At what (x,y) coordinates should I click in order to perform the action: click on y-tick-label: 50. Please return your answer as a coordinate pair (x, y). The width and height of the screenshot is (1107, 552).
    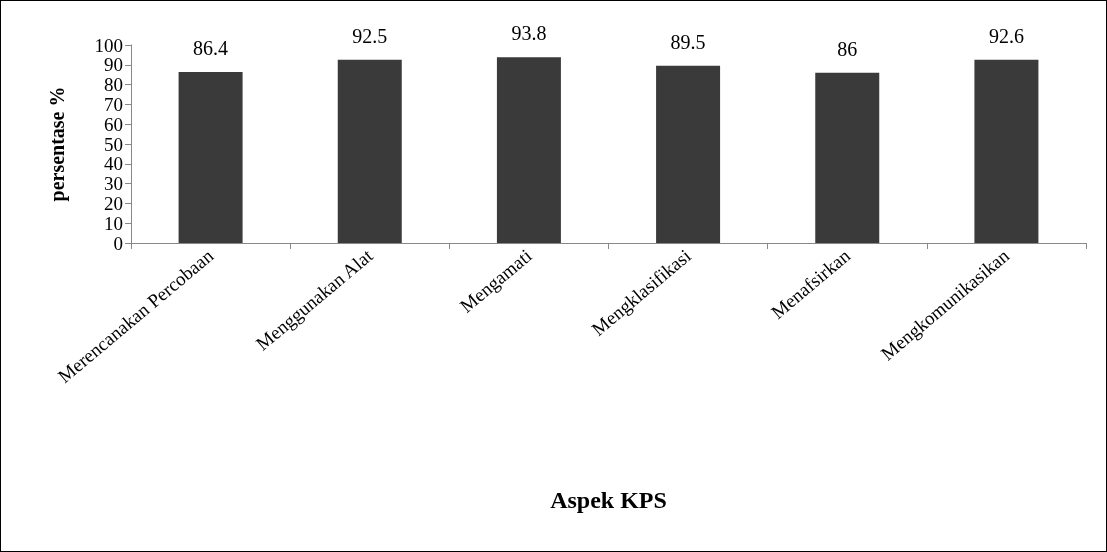
    Looking at the image, I should click on (113, 144).